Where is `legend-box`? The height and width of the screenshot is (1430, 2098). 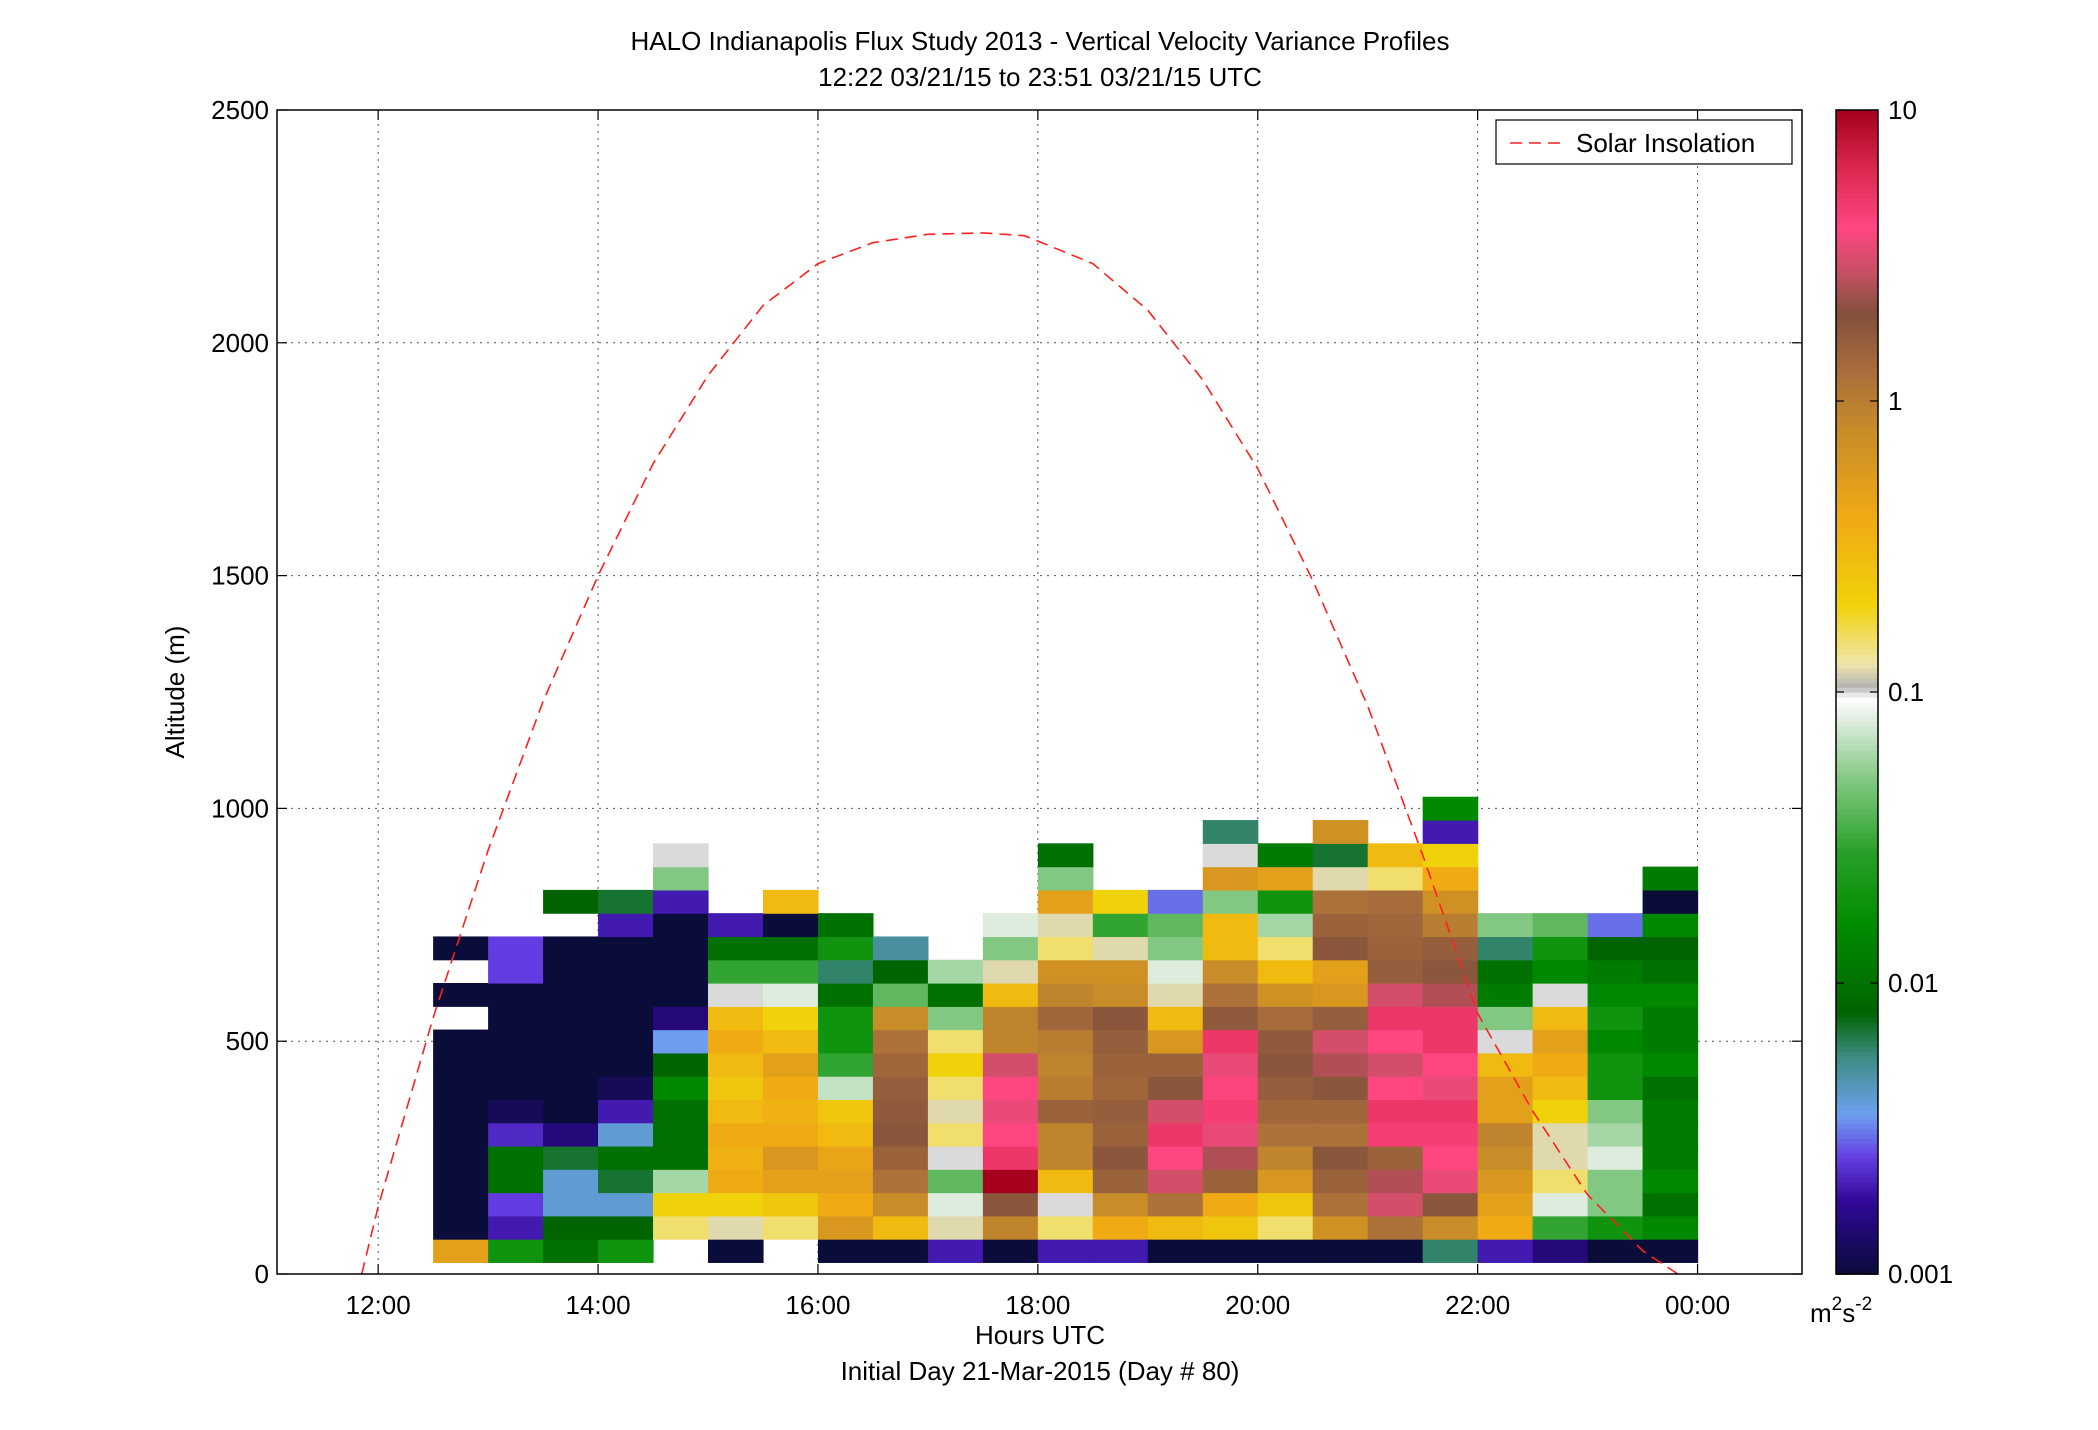 legend-box is located at coordinates (1644, 142).